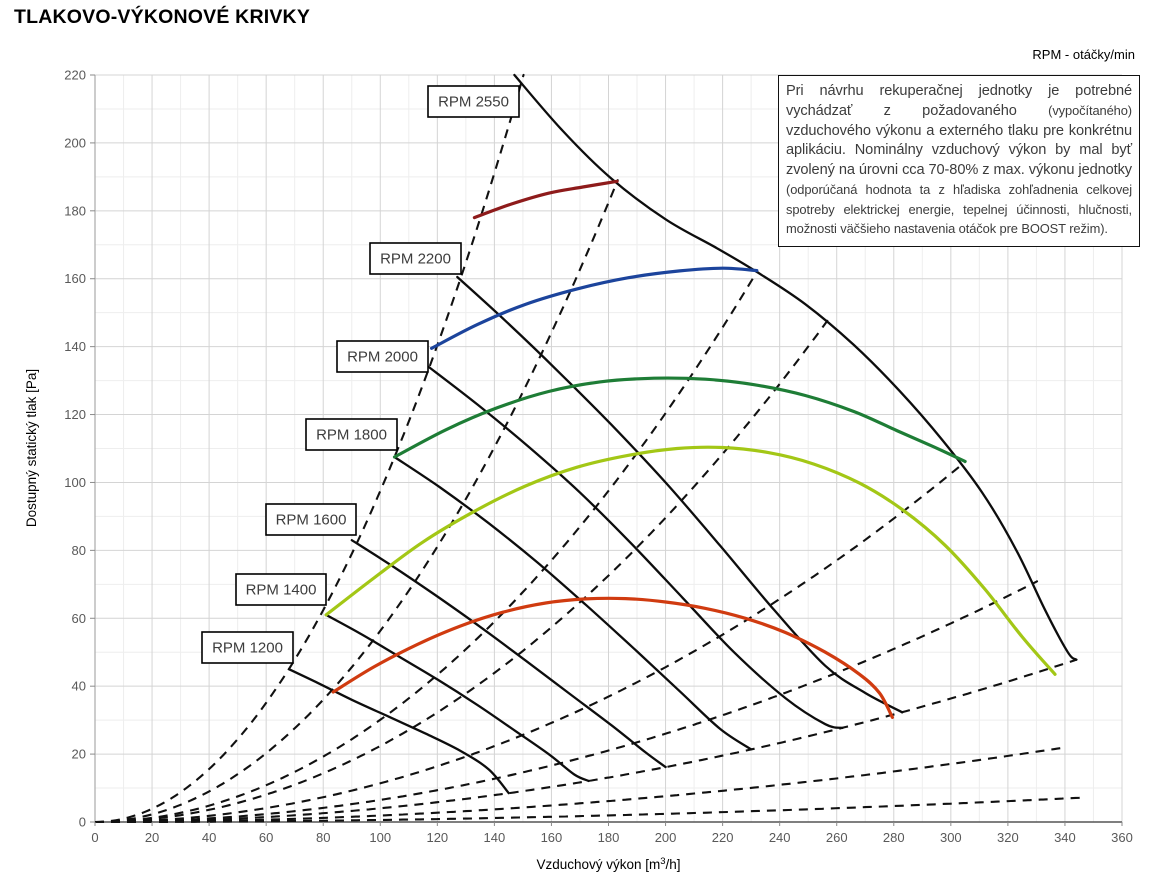  Describe the element at coordinates (152, 837) in the screenshot. I see `x-tick-label: 20` at that location.